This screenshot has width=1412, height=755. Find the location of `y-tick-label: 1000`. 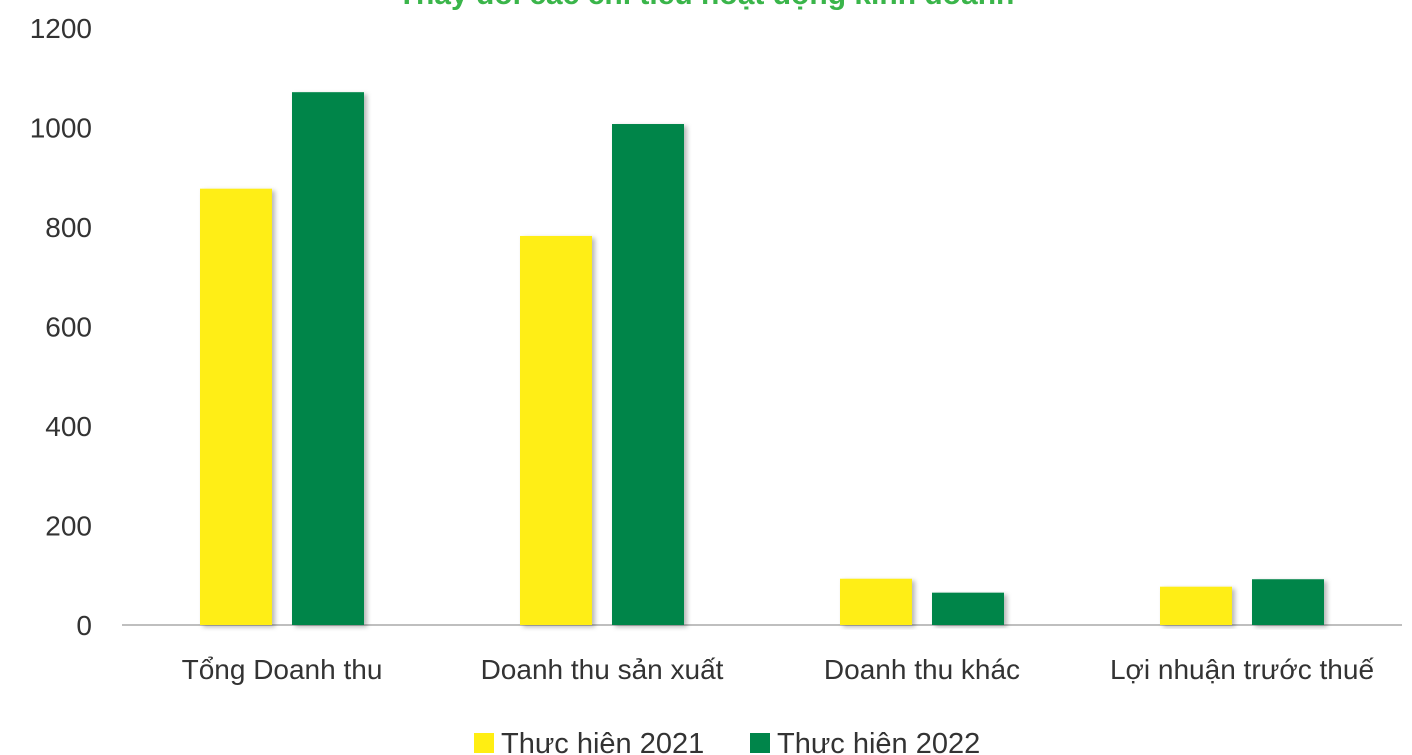

y-tick-label: 1000 is located at coordinates (61, 128).